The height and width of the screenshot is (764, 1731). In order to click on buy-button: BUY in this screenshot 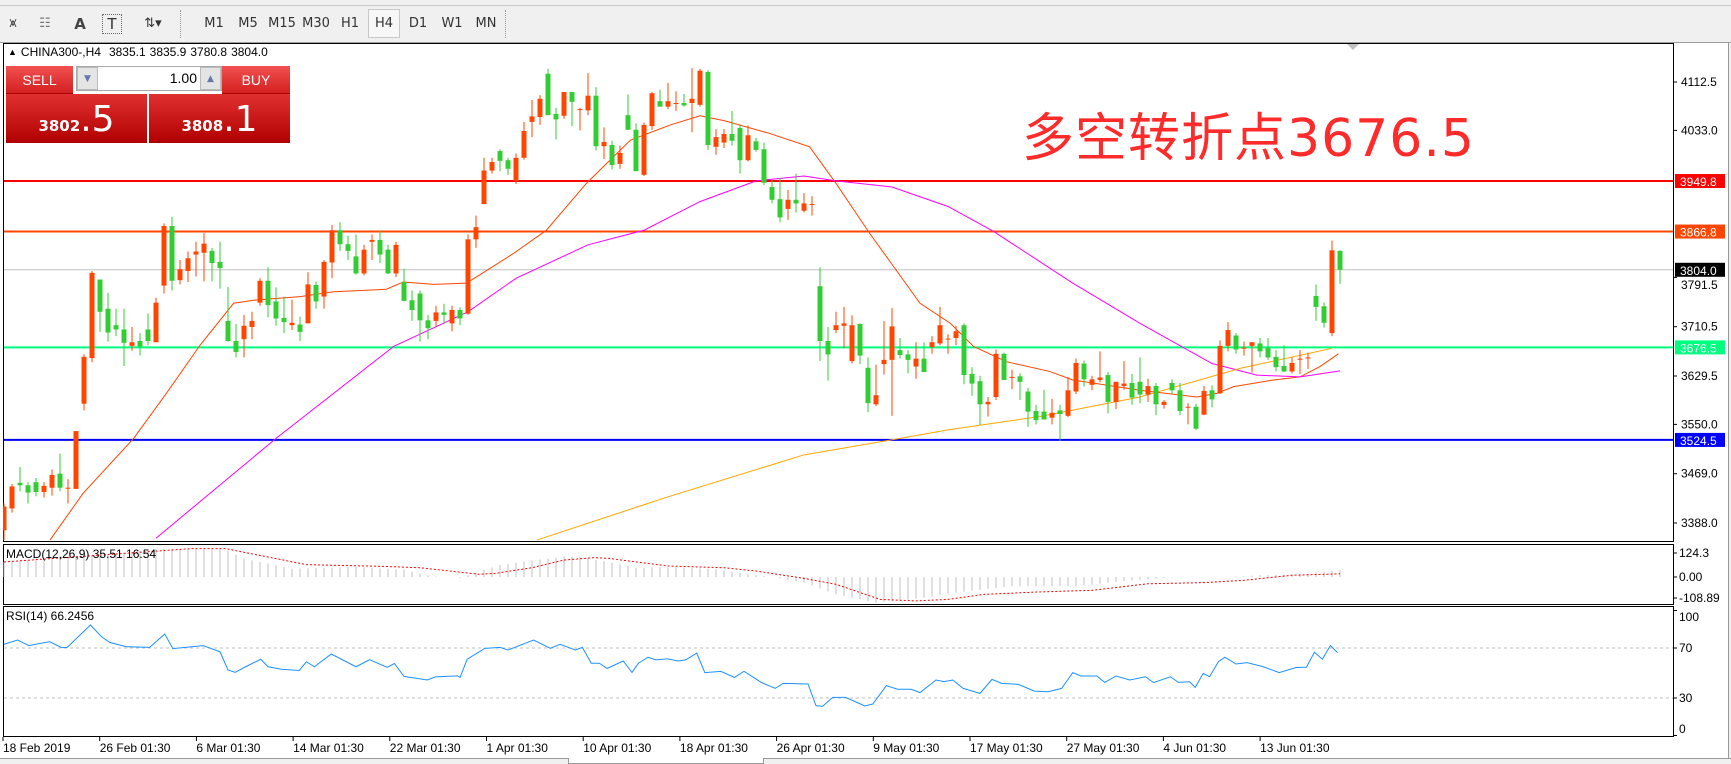, I will do `click(256, 80)`.